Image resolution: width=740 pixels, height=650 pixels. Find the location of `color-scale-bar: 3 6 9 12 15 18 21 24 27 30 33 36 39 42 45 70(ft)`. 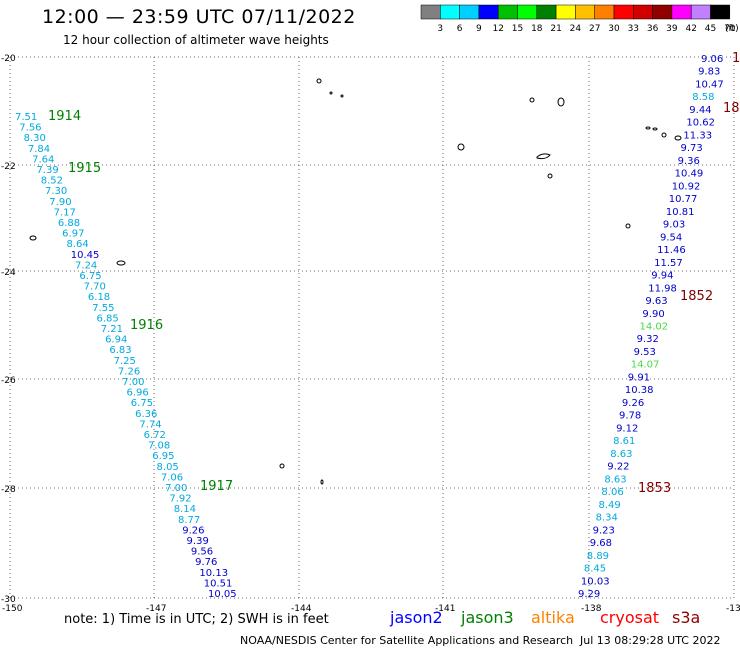

color-scale-bar: 3 6 9 12 15 18 21 24 27 30 33 36 39 42 45 70(ft) is located at coordinates (579, 19).